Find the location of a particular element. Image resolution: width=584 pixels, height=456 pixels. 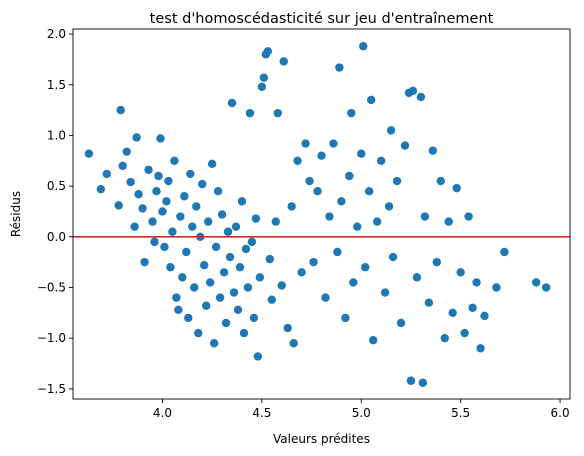

y-tick-label: 0.0 is located at coordinates (56, 237).